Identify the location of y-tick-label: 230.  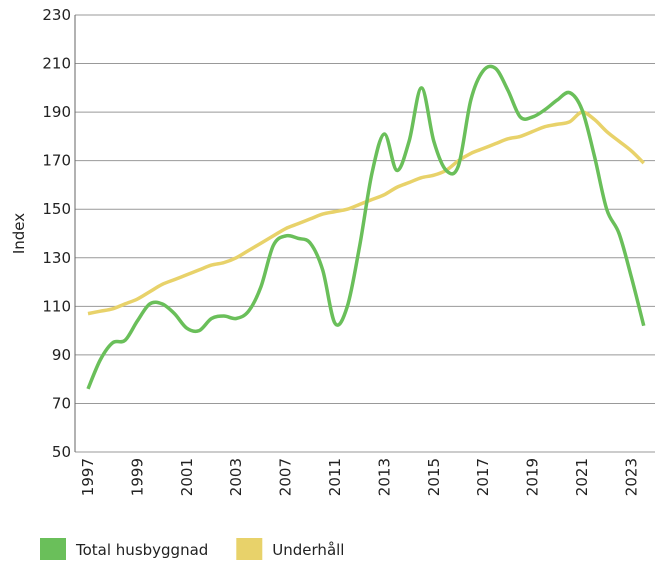
(56, 15).